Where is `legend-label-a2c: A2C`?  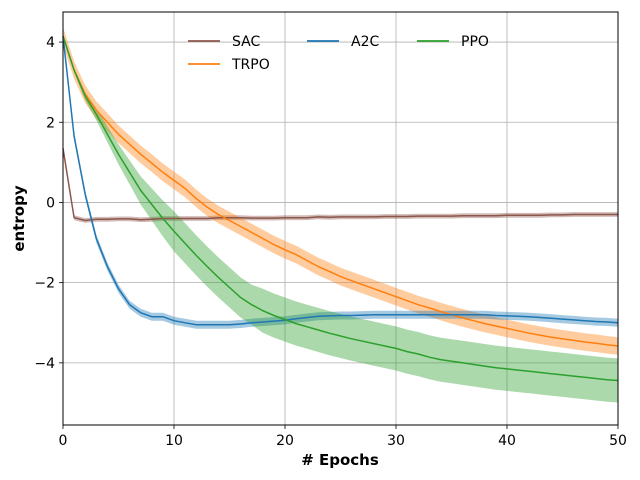 legend-label-a2c: A2C is located at coordinates (365, 42).